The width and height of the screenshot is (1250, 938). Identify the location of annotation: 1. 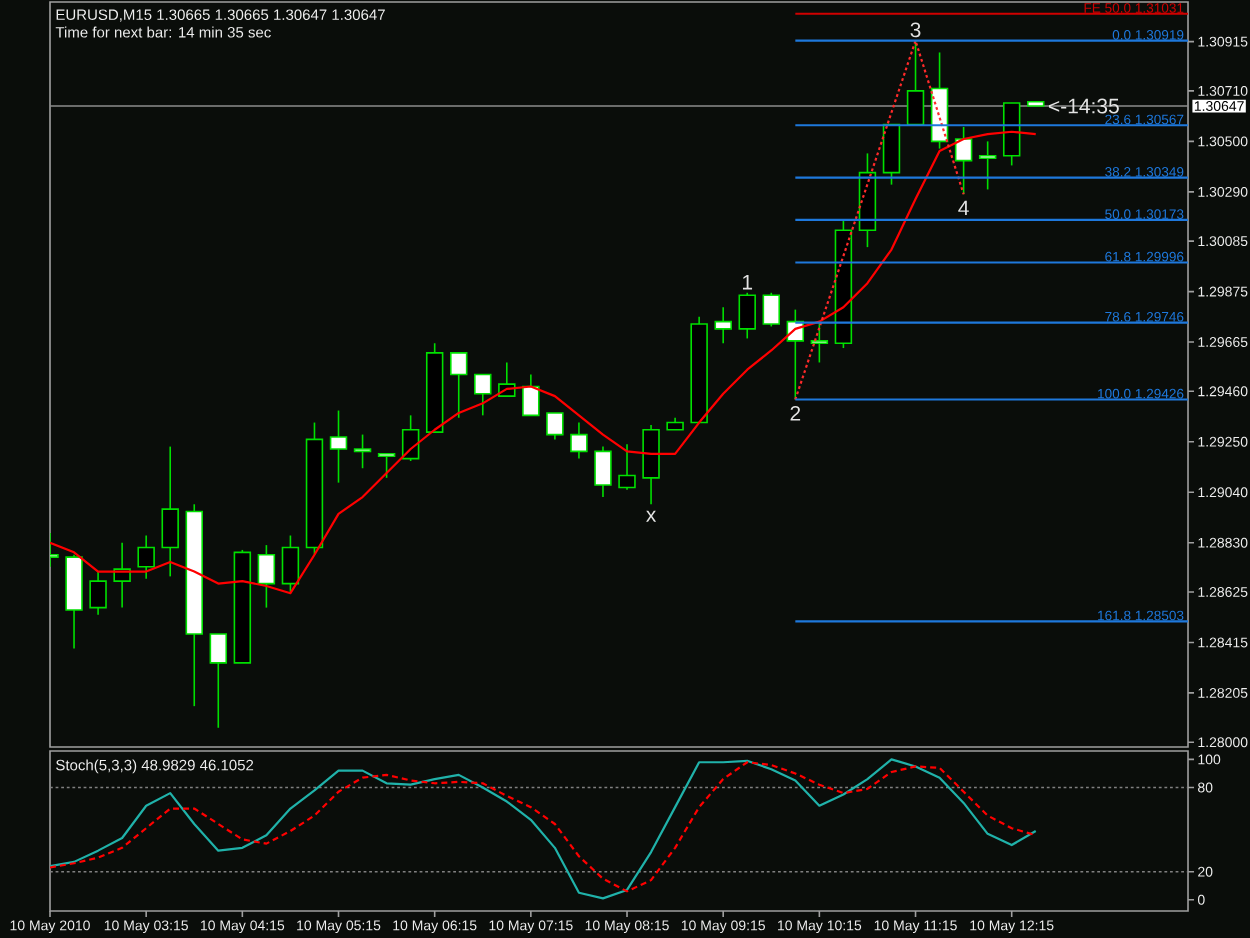
(747, 282).